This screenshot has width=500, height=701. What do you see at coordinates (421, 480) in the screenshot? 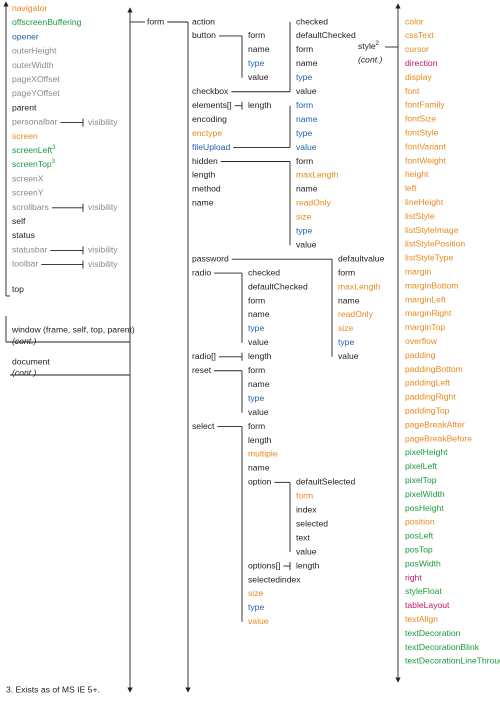
I see `style-property: pixelTop` at bounding box center [421, 480].